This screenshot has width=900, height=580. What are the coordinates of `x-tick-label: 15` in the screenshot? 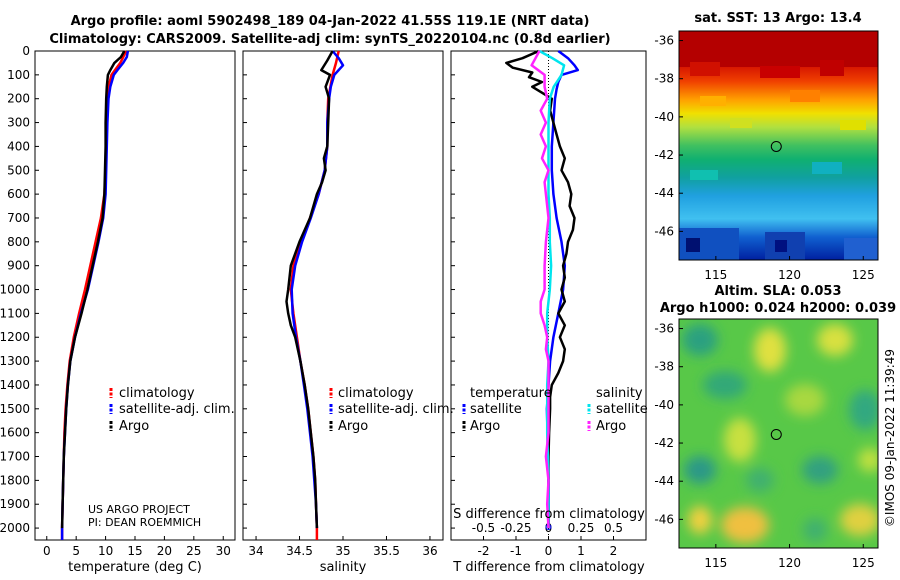 It's located at (134, 551).